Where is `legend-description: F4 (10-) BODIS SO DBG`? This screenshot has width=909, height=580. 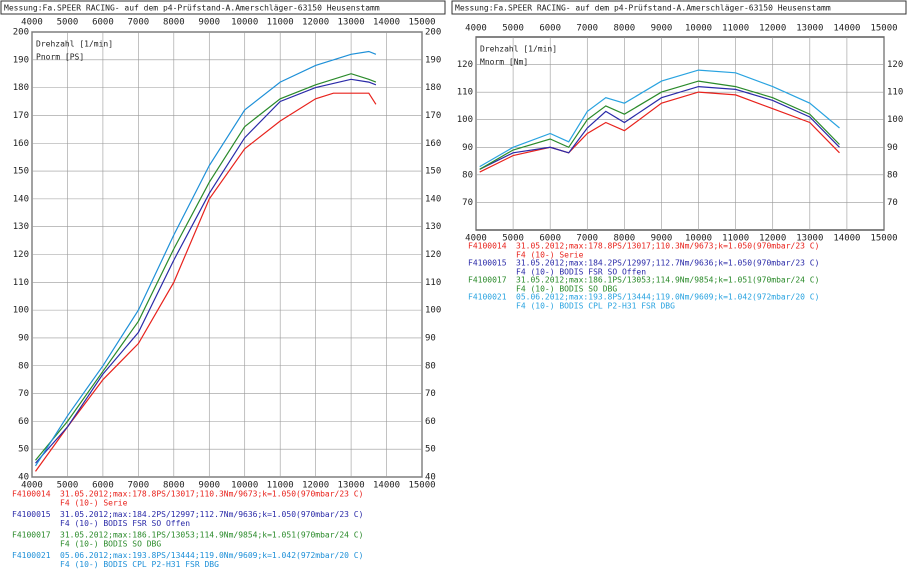 legend-description: F4 (10-) BODIS SO DBG is located at coordinates (566, 289).